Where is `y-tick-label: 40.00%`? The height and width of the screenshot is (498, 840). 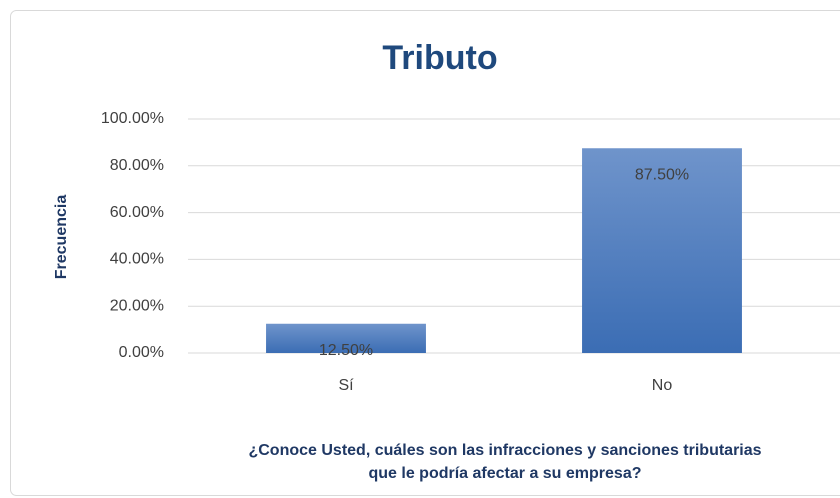 y-tick-label: 40.00% is located at coordinates (137, 259).